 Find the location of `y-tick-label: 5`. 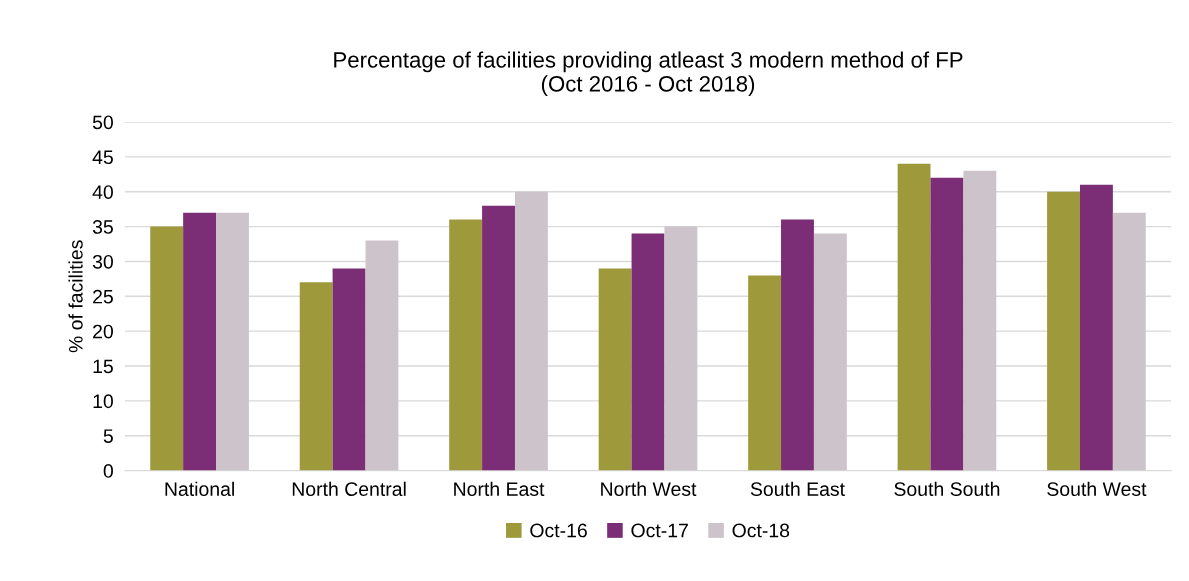

y-tick-label: 5 is located at coordinates (108, 436).